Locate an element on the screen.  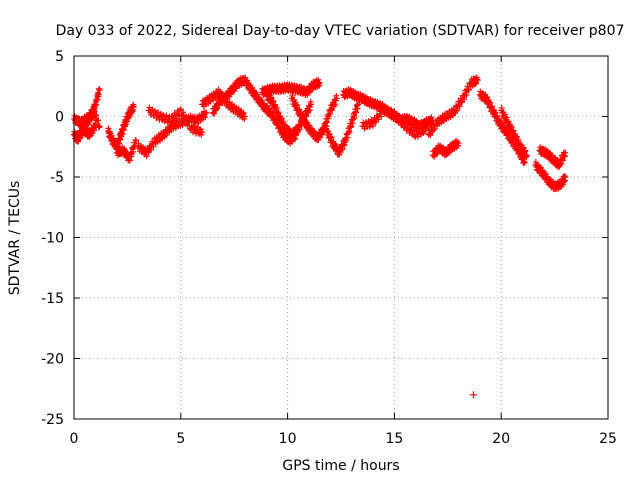
y-tick-label: -20 is located at coordinates (52, 360).